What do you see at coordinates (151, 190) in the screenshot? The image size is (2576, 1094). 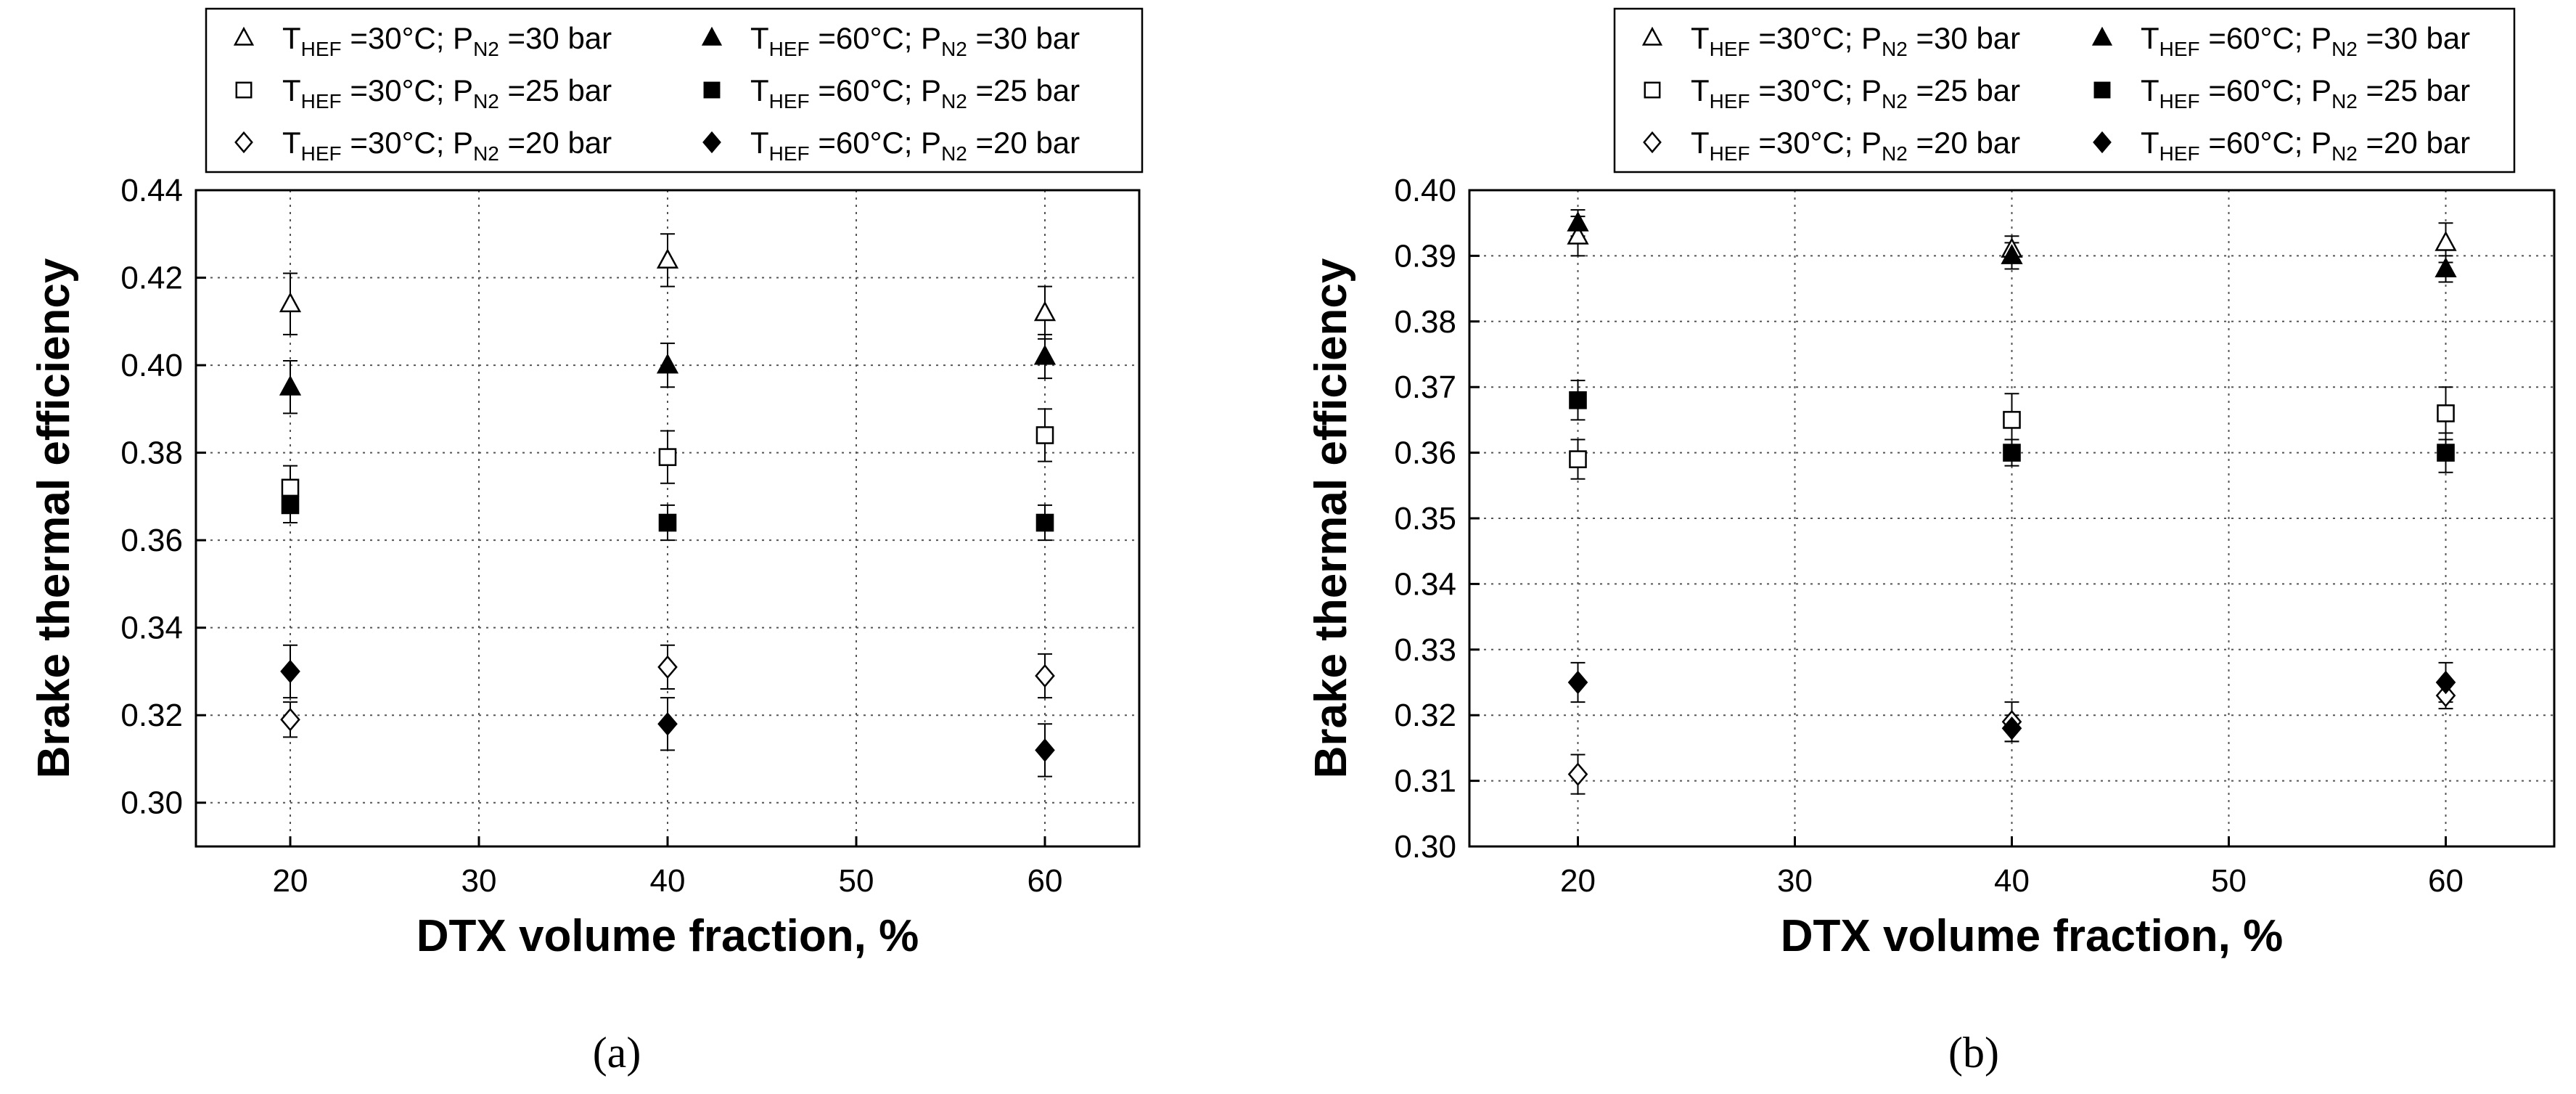 I see `y-tick-label: 0.44` at bounding box center [151, 190].